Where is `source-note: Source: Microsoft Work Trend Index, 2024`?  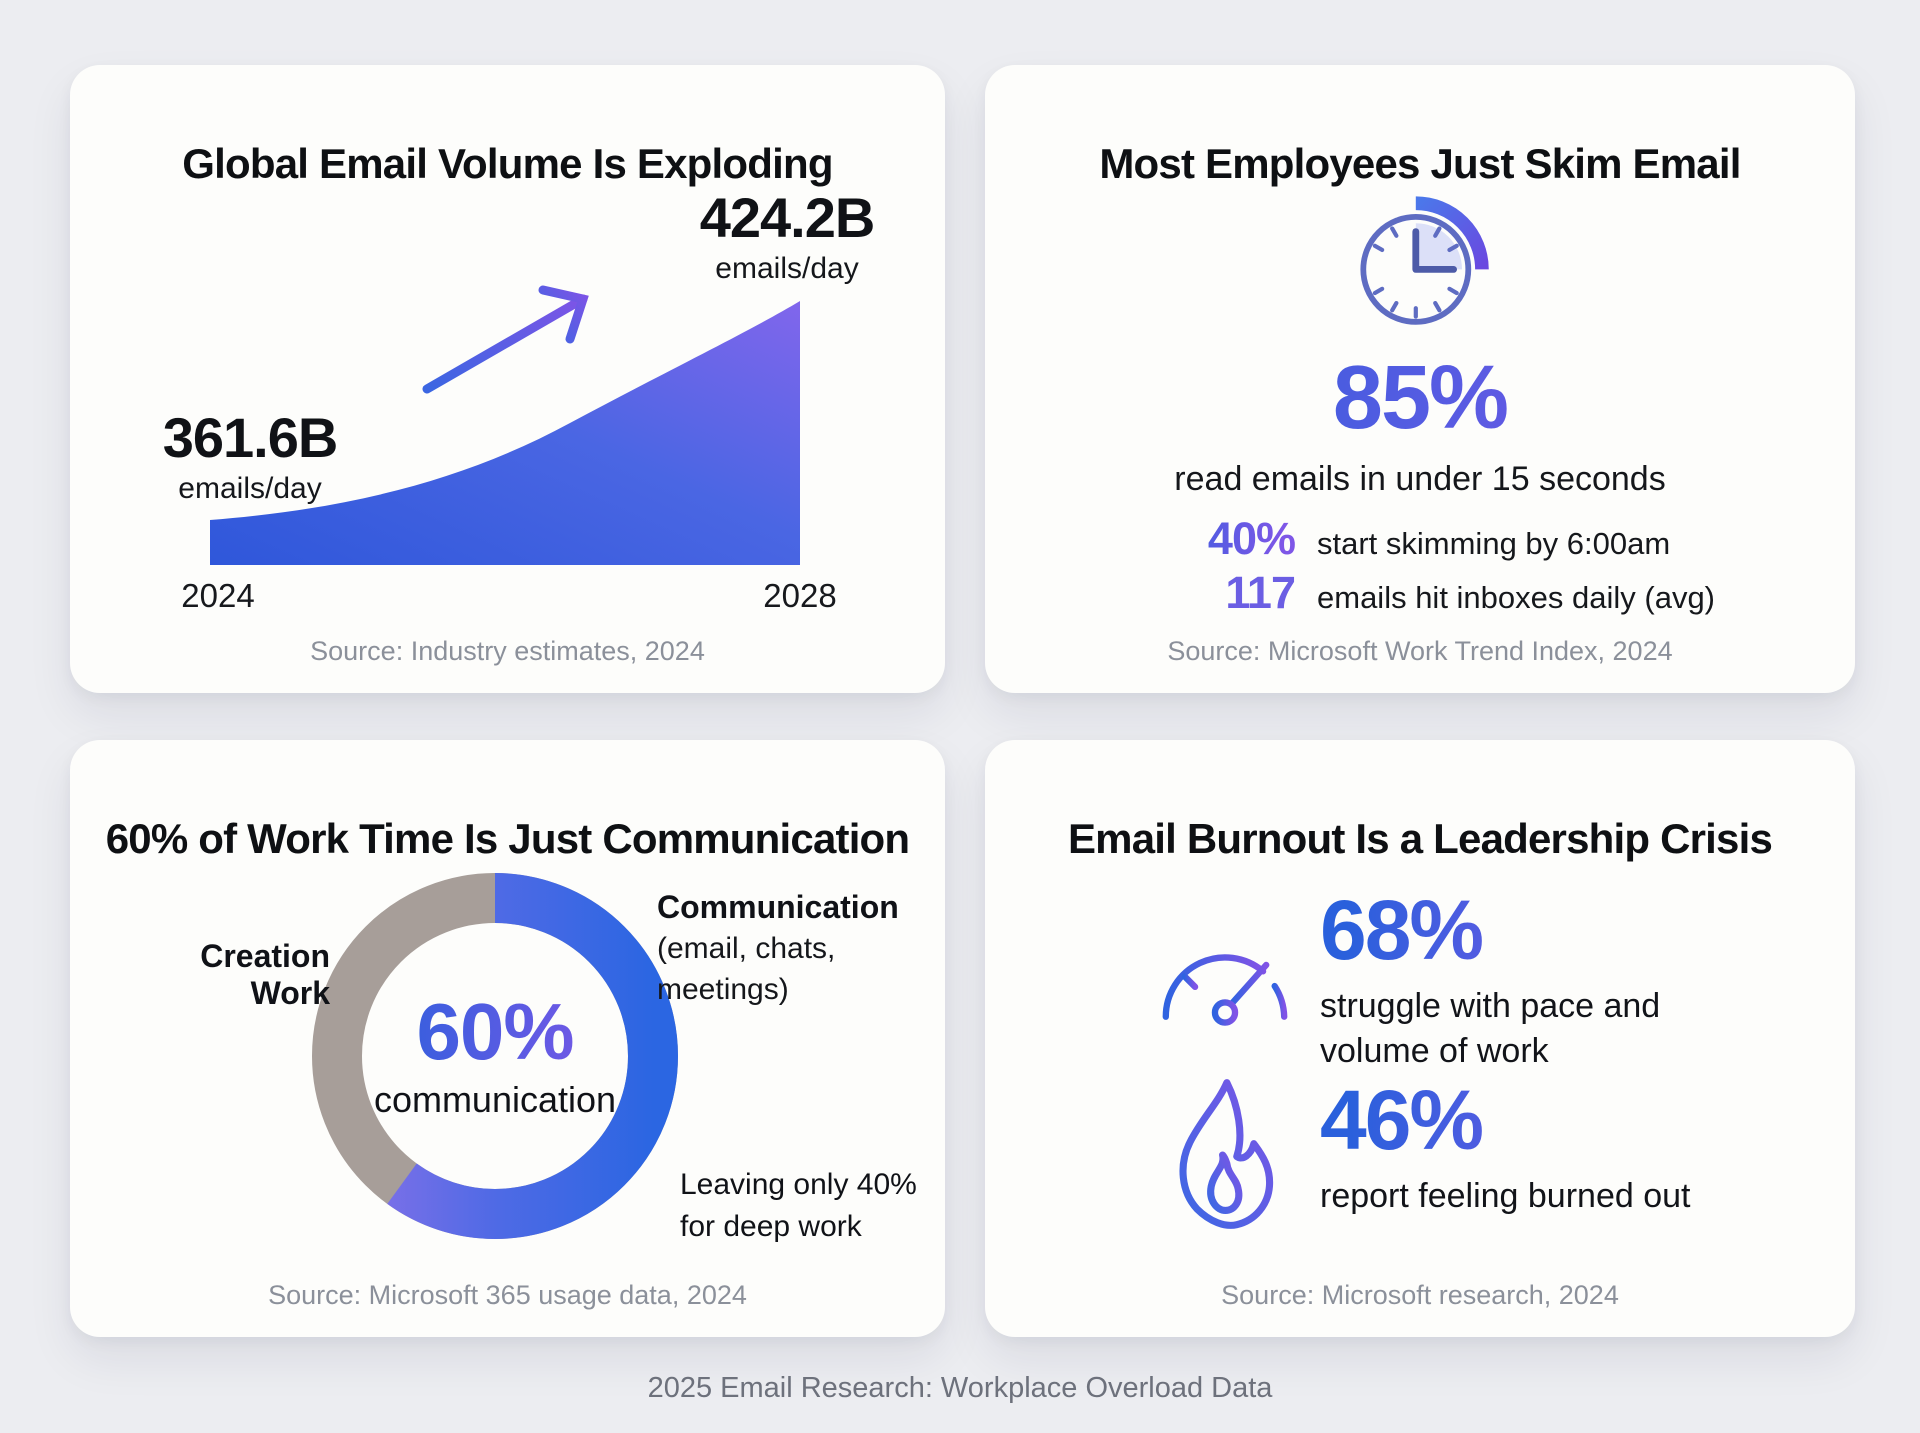 source-note: Source: Microsoft Work Trend Index, 2024 is located at coordinates (1420, 651).